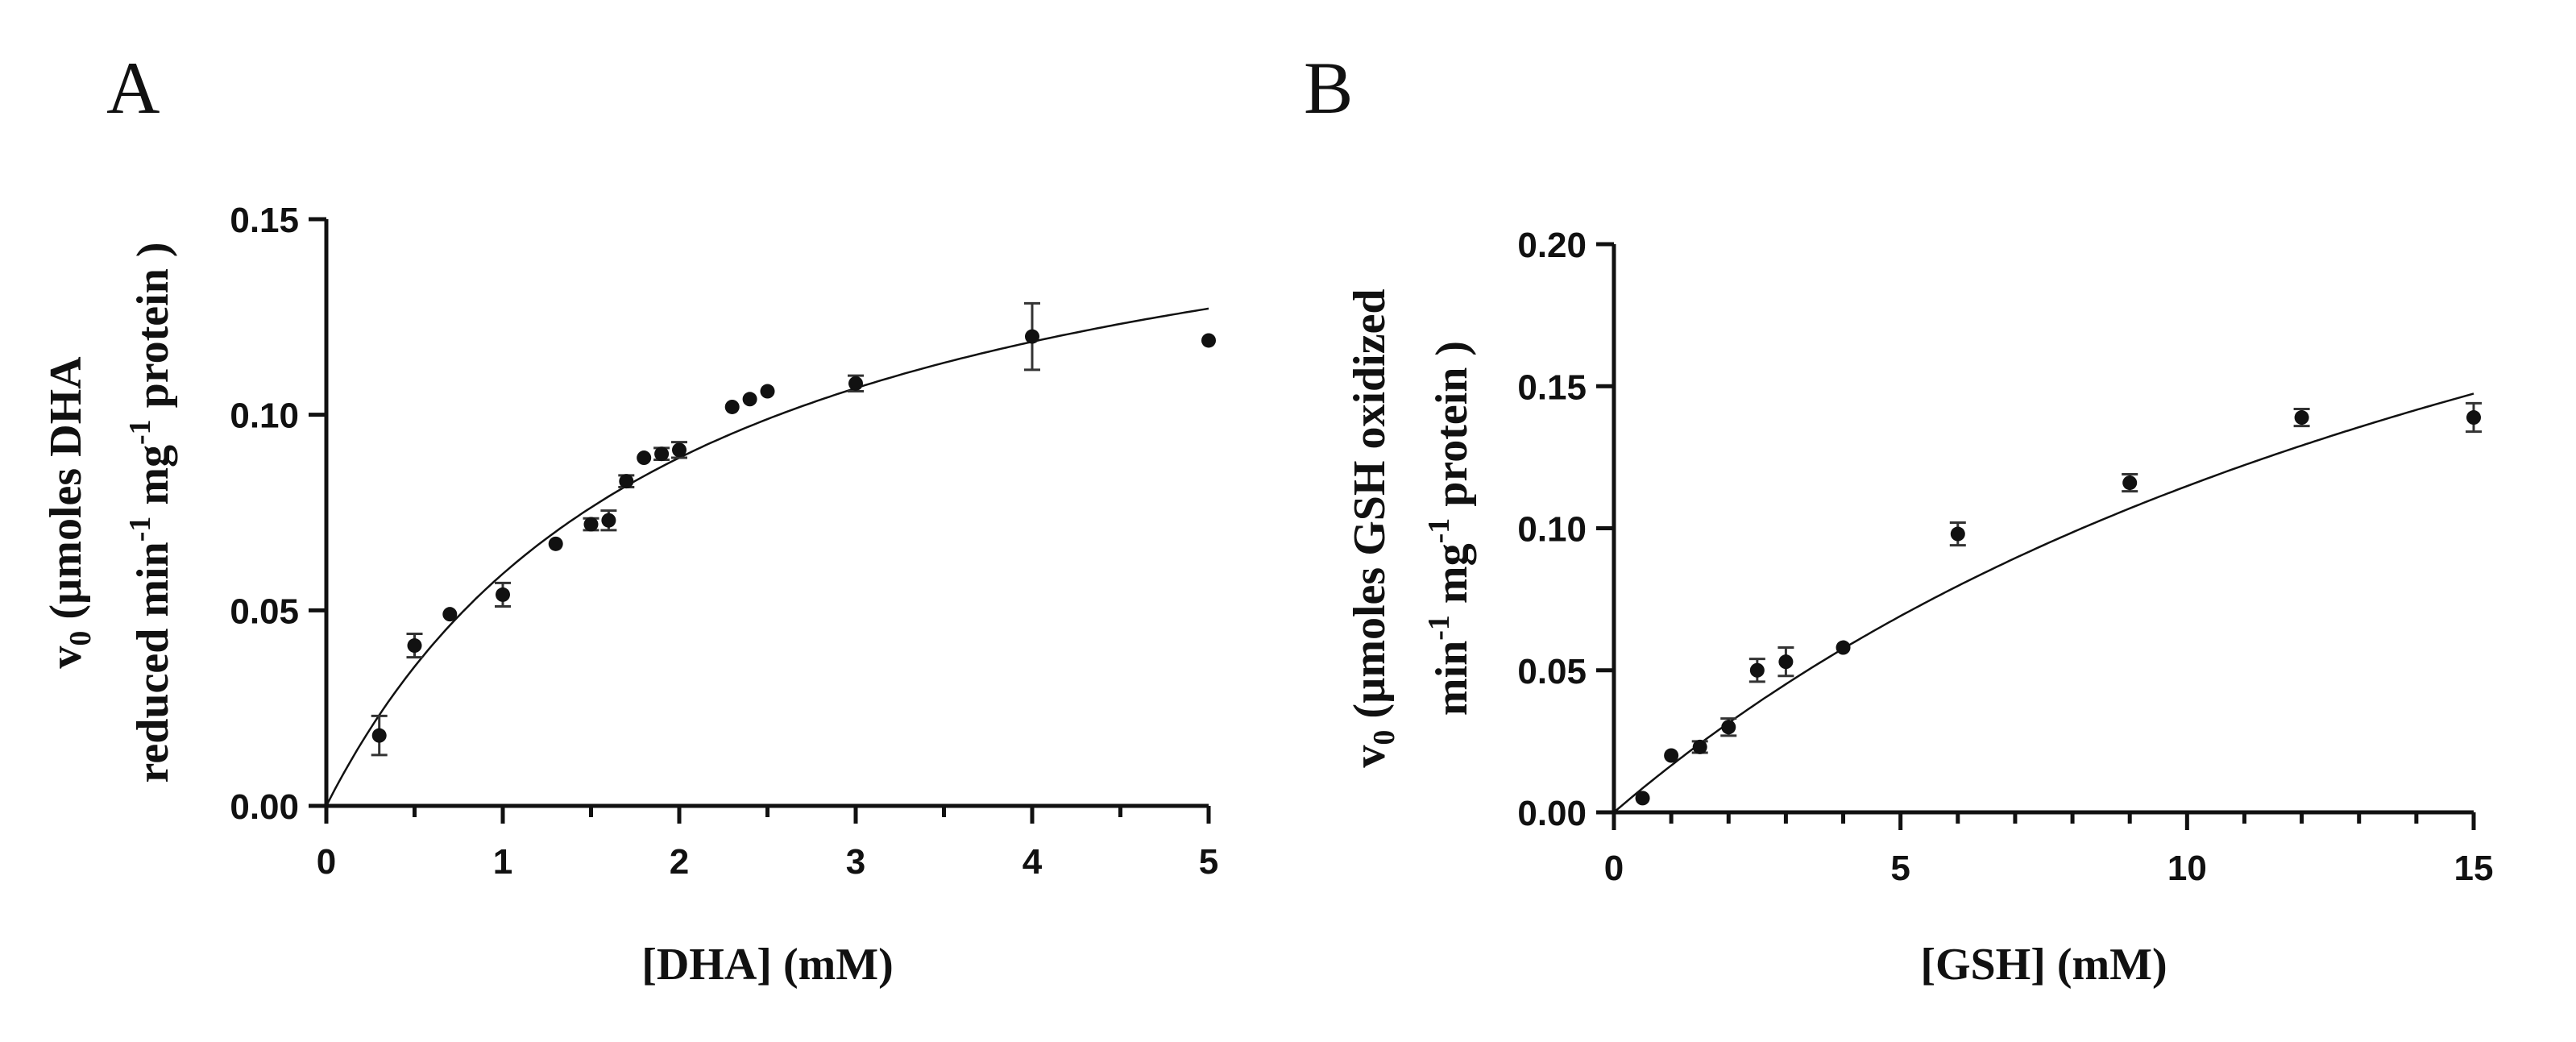 This screenshot has width=2576, height=1042. I want to click on y-tick-label: 0.20, so click(1552, 245).